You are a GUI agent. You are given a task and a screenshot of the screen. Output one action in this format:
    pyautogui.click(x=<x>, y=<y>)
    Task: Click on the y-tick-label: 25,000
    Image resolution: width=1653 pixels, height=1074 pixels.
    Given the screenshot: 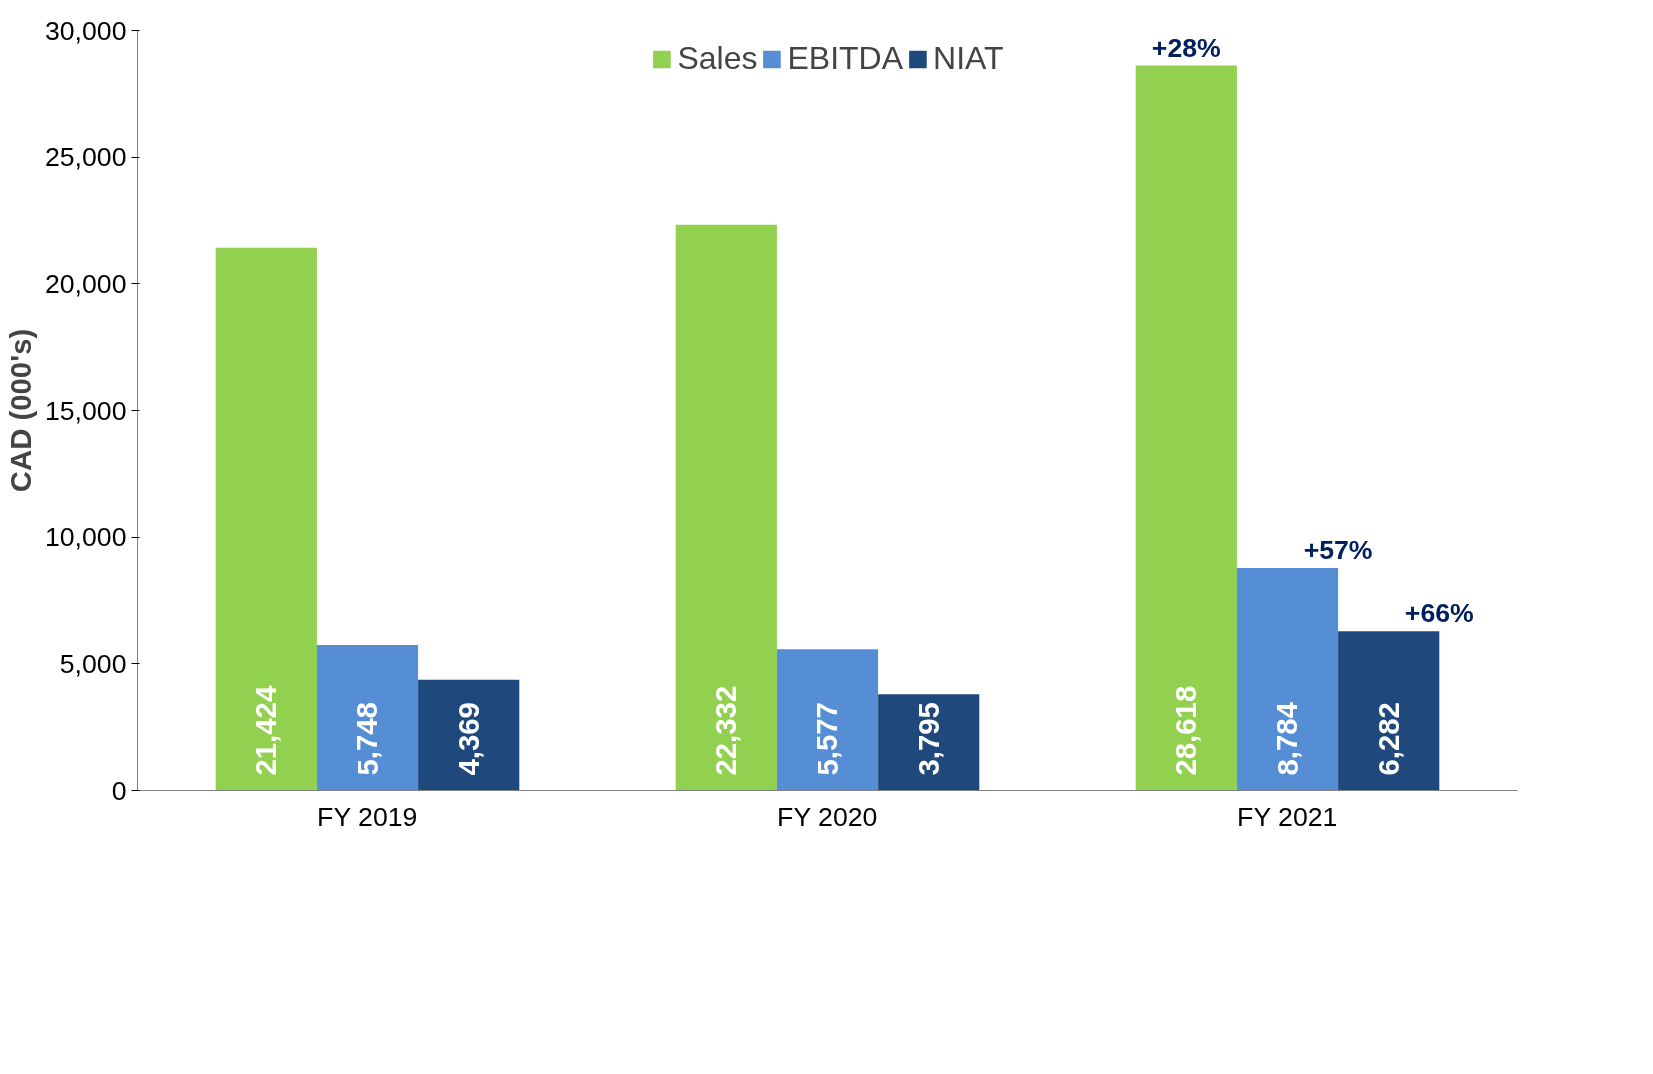 What is the action you would take?
    pyautogui.click(x=85, y=157)
    